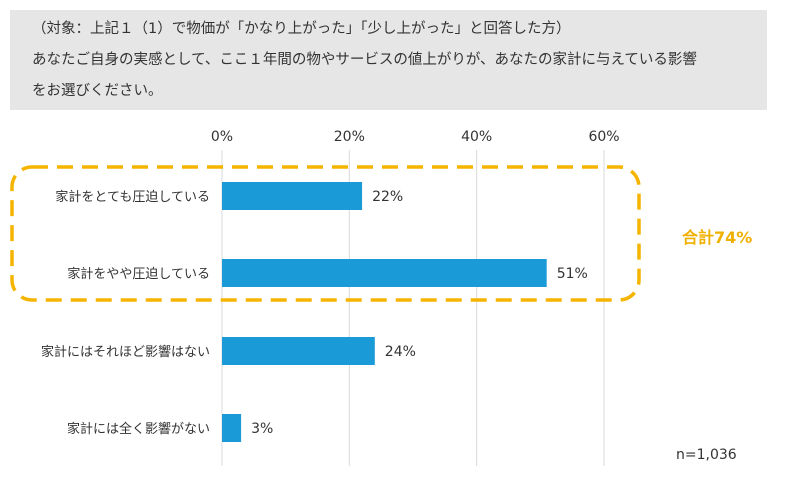 Image resolution: width=800 pixels, height=484 pixels. I want to click on x-tick-label-60: 60%, so click(603, 137).